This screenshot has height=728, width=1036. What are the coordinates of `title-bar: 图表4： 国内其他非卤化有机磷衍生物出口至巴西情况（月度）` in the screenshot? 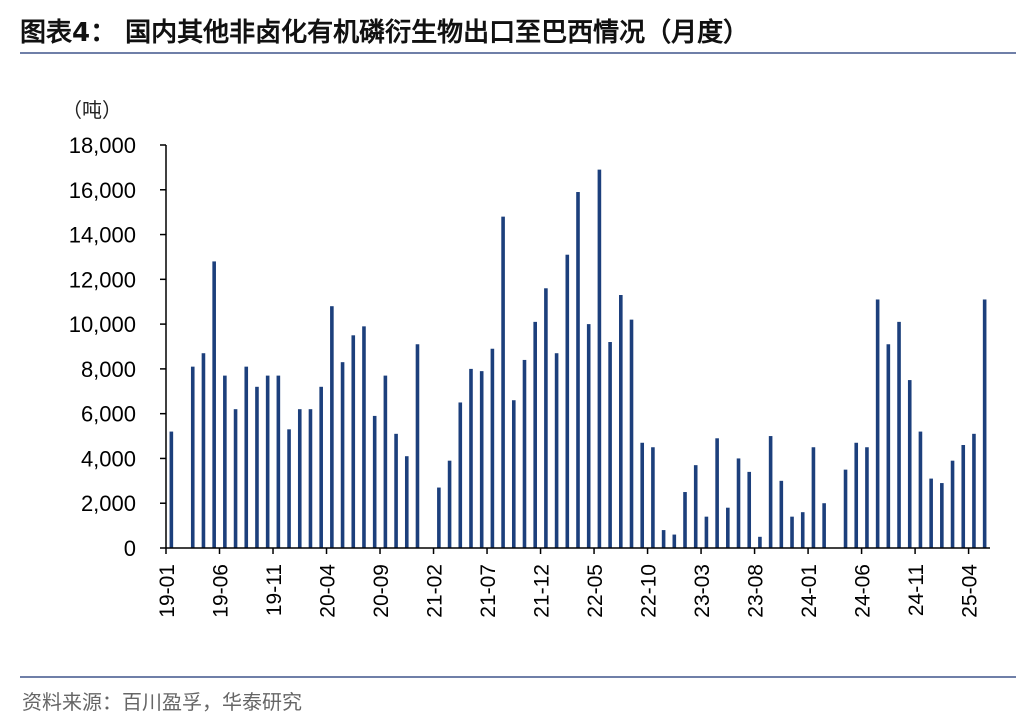 It's located at (518, 32).